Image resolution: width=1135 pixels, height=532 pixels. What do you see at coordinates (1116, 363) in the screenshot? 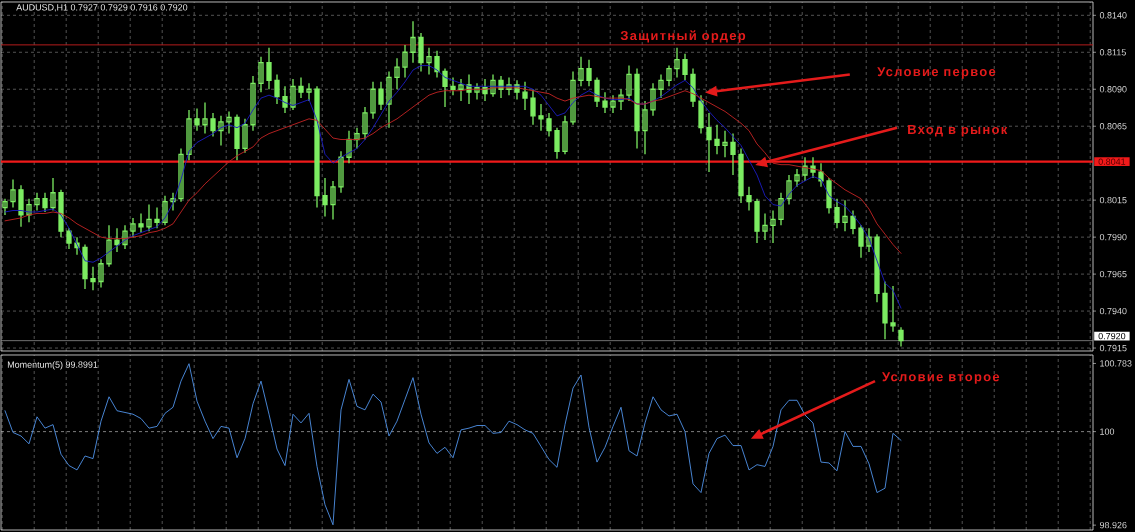
I see `y-tick-label: 100.783` at bounding box center [1116, 363].